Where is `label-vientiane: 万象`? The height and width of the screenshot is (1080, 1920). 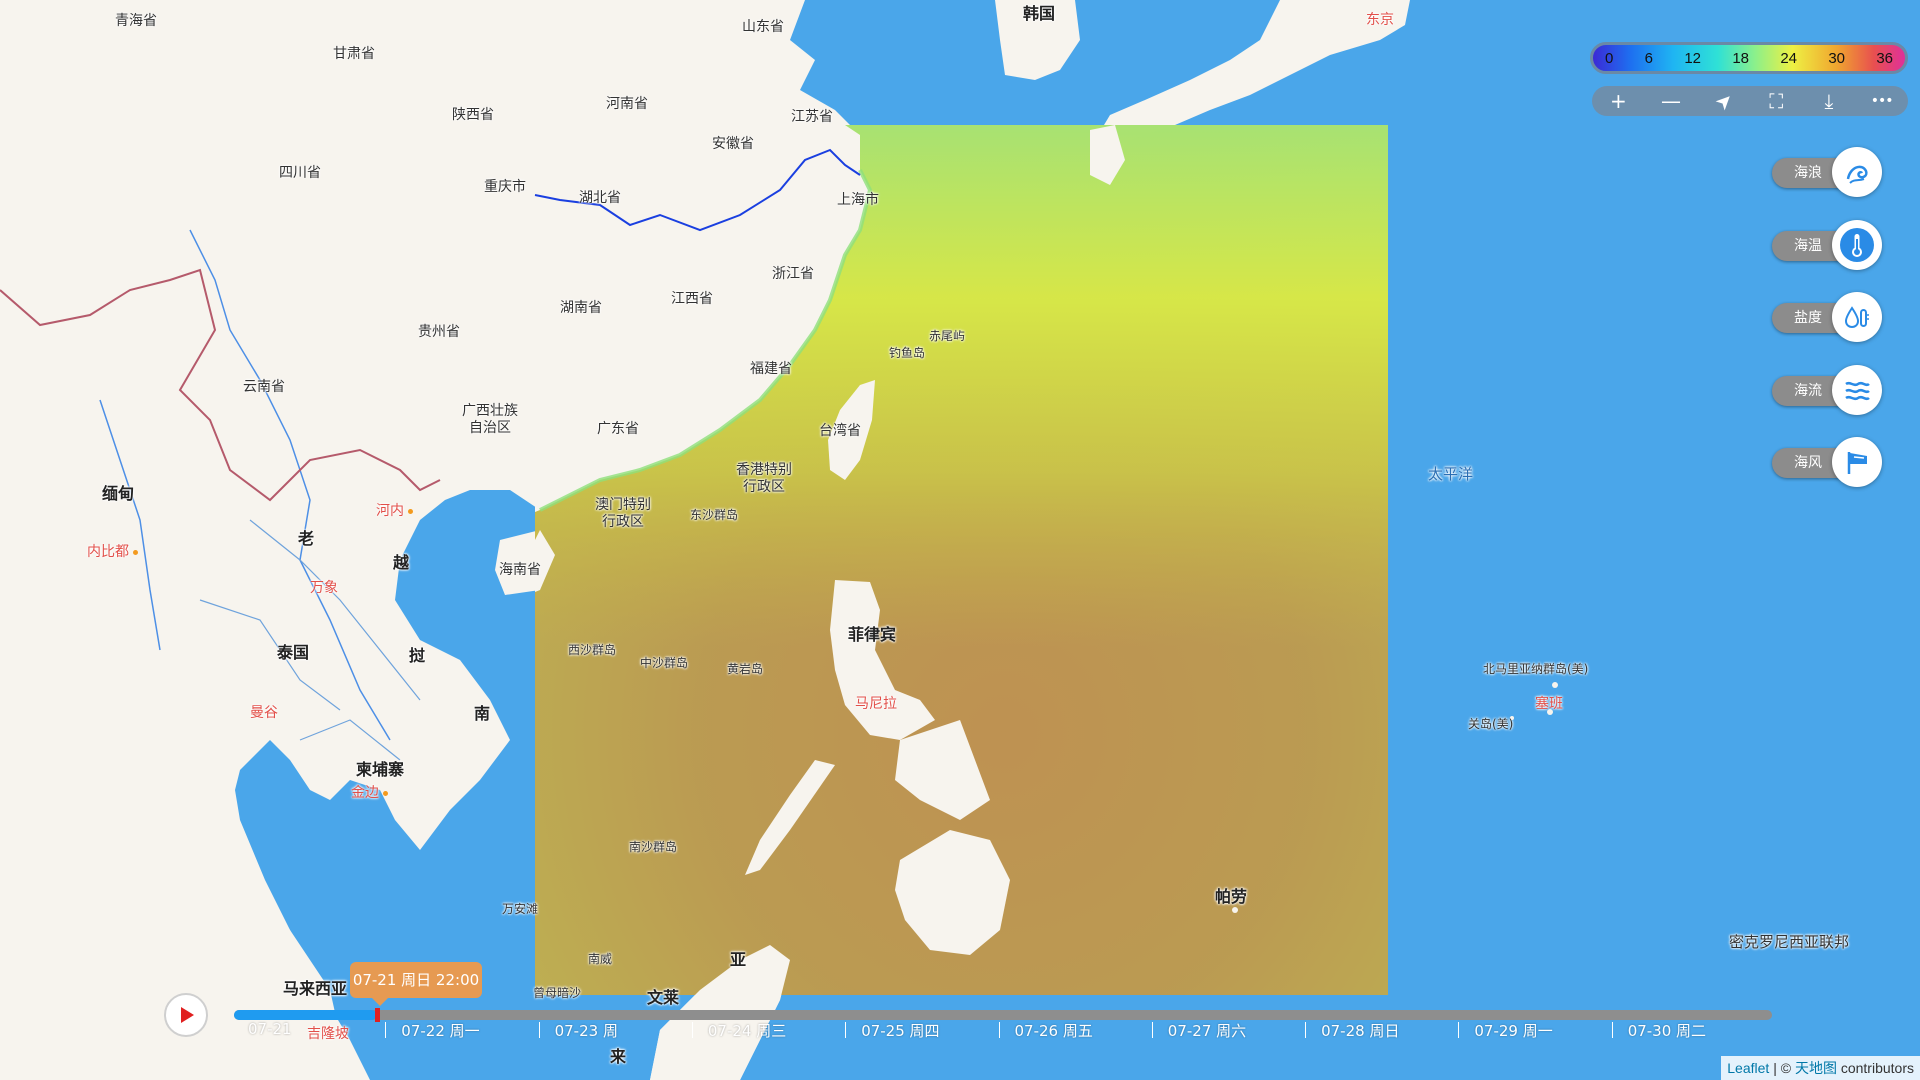 label-vientiane: 万象 is located at coordinates (324, 588).